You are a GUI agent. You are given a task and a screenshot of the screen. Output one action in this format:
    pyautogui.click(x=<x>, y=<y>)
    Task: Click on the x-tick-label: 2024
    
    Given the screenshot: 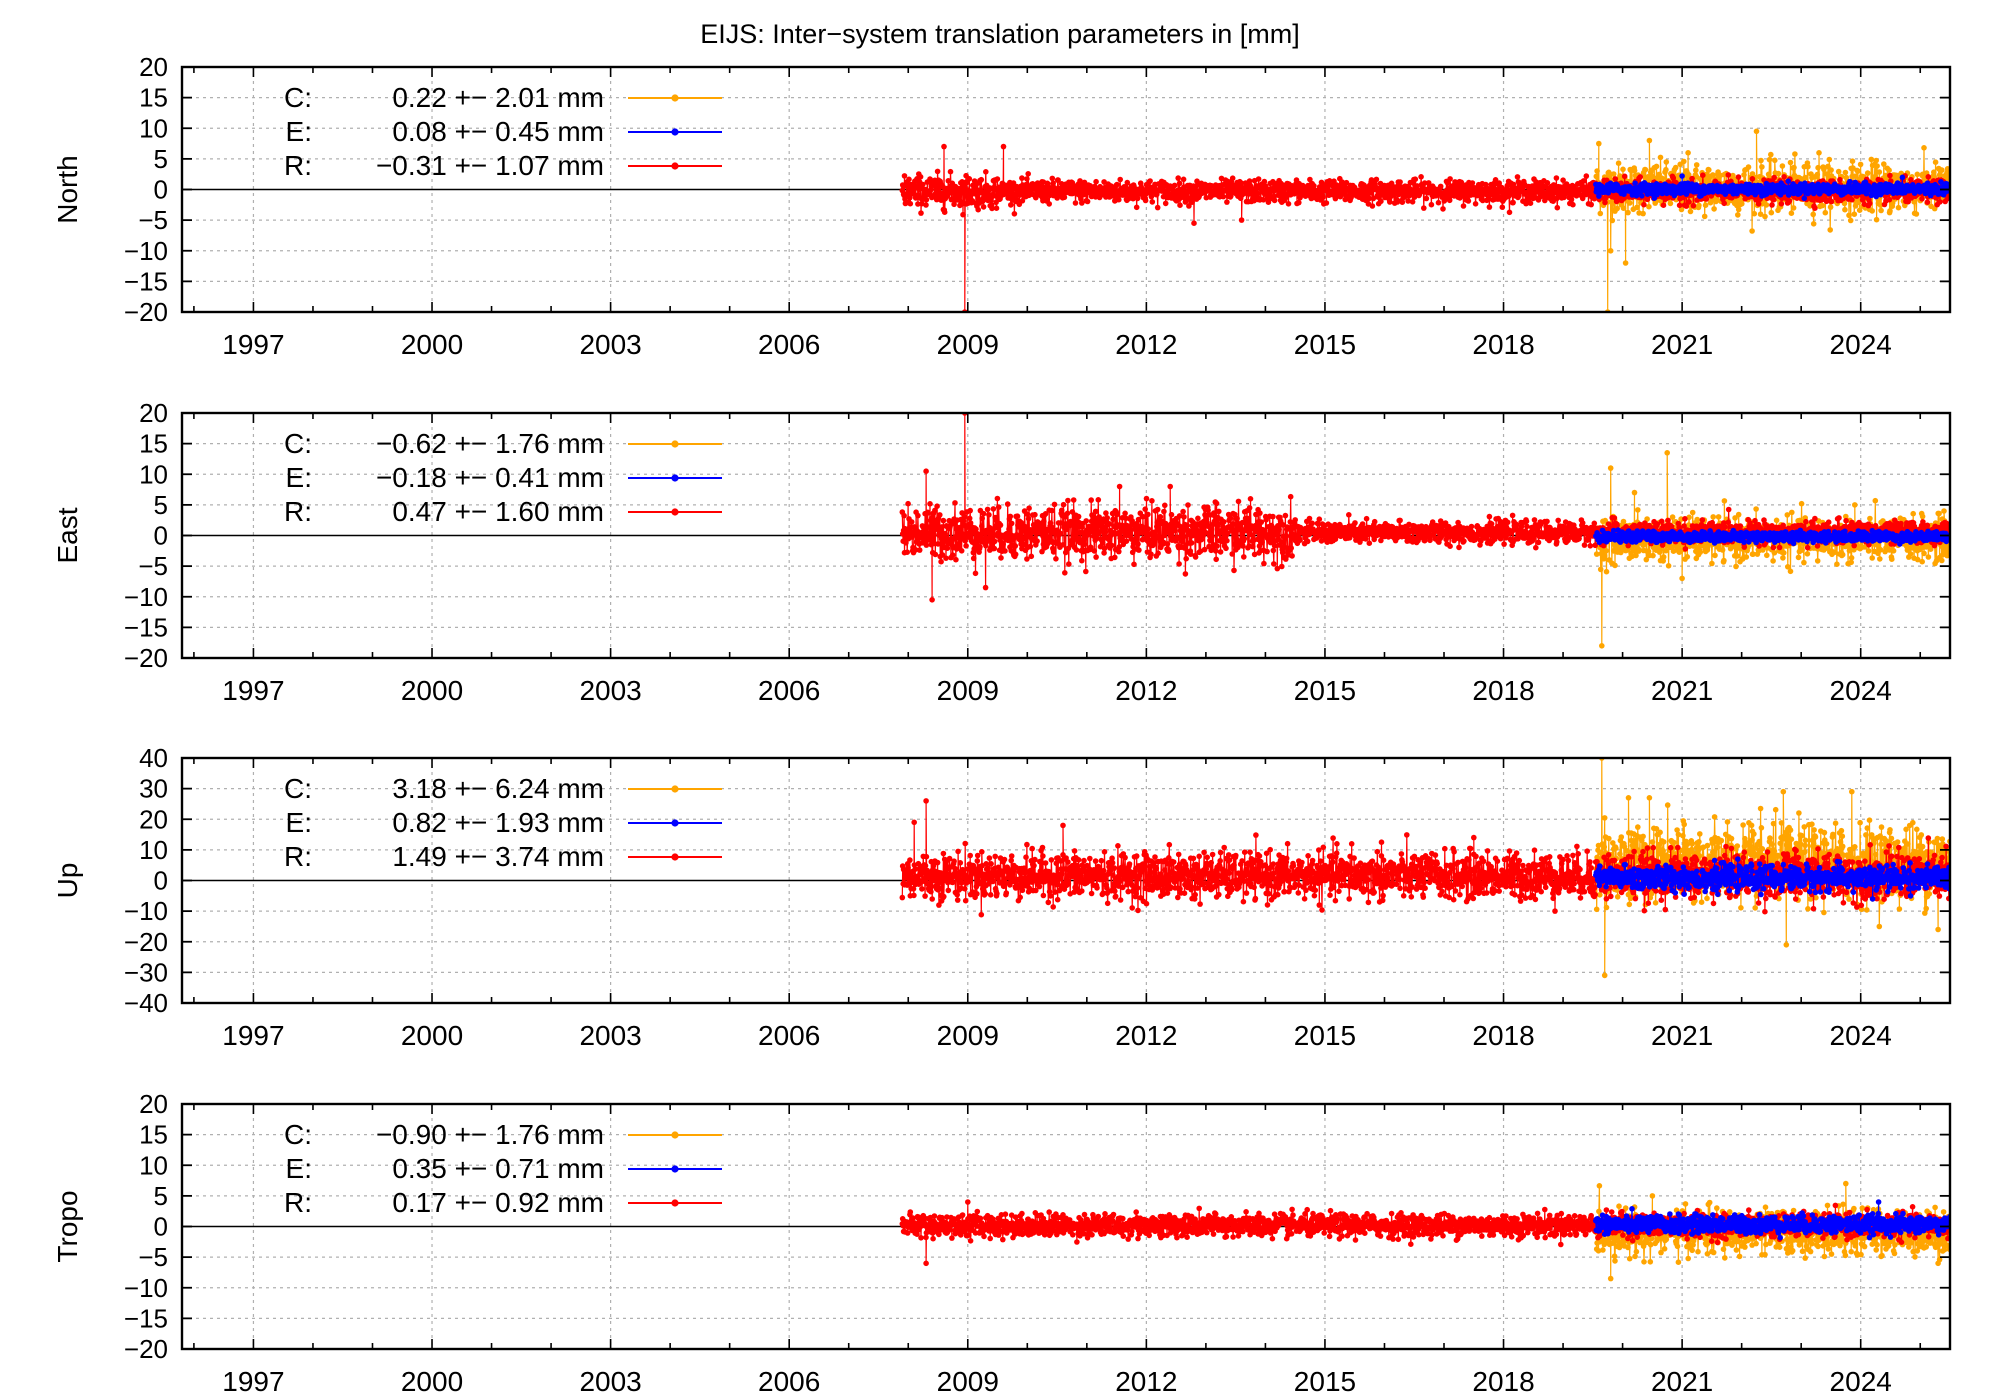 What is the action you would take?
    pyautogui.click(x=1861, y=344)
    